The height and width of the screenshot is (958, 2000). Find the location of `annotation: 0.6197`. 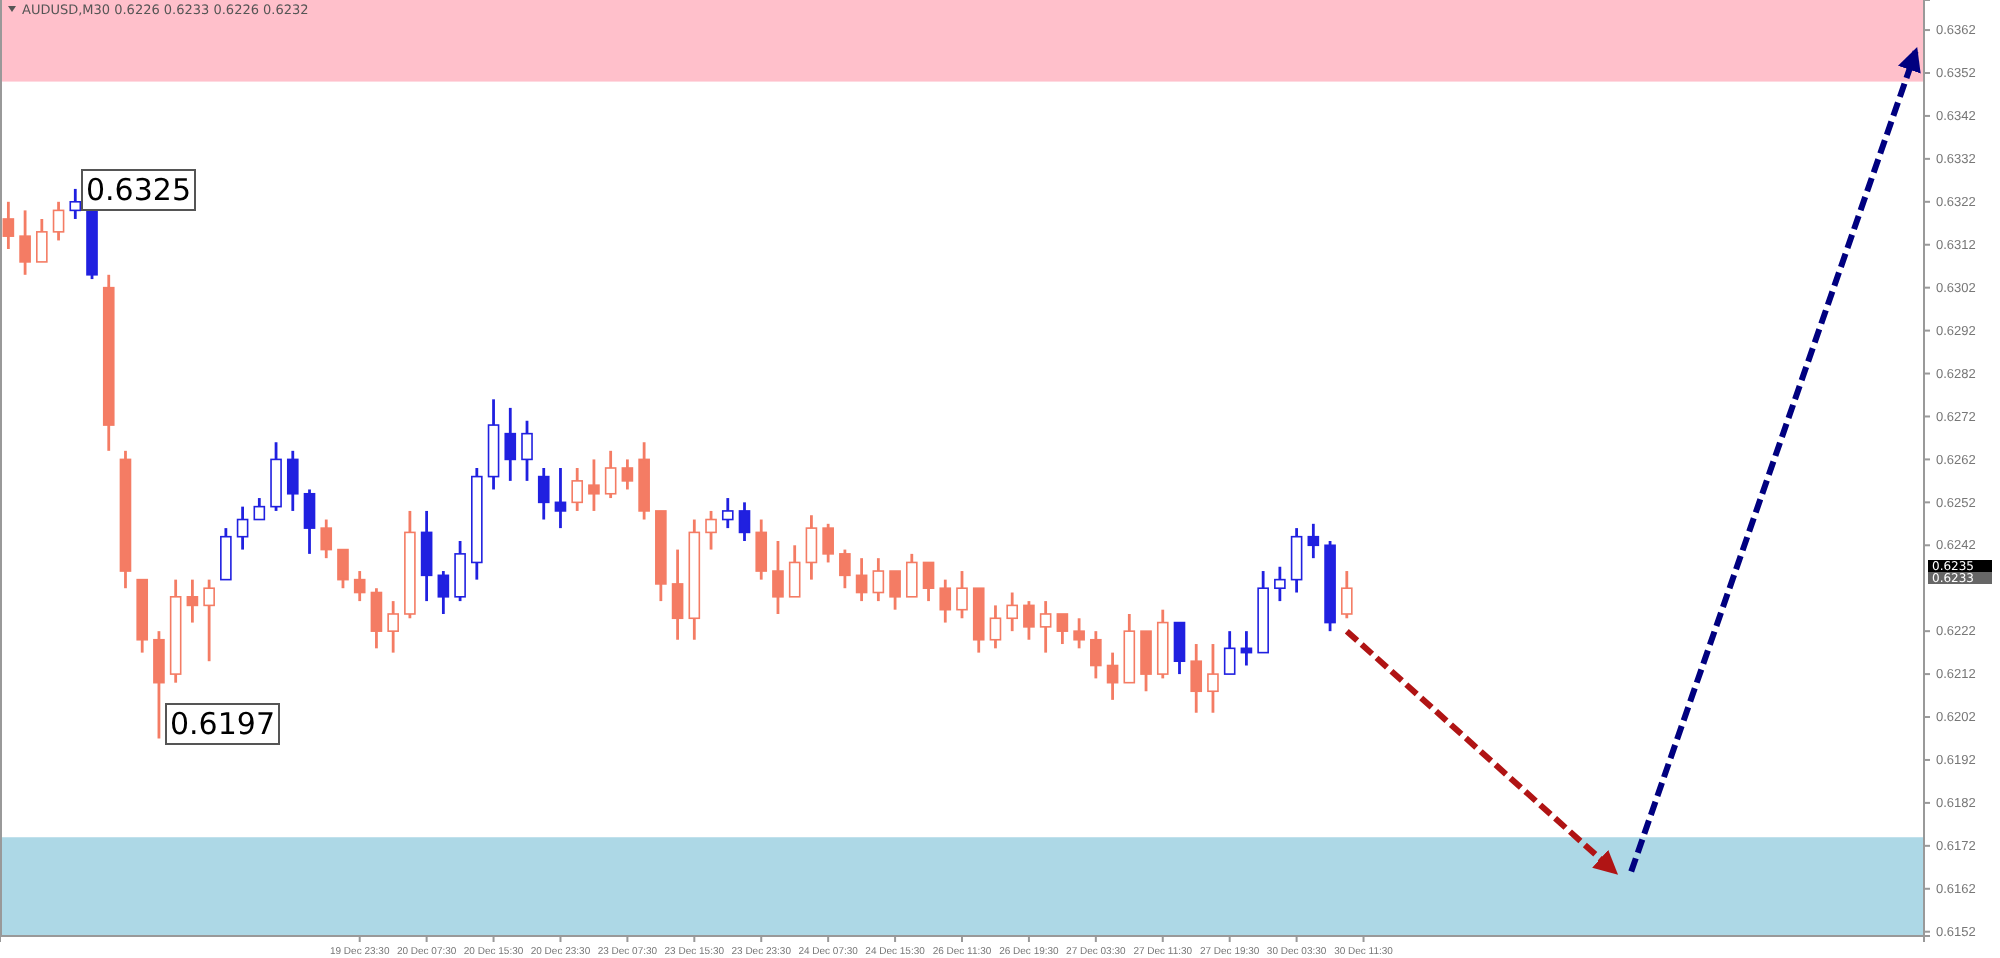

annotation: 0.6197 is located at coordinates (222, 724).